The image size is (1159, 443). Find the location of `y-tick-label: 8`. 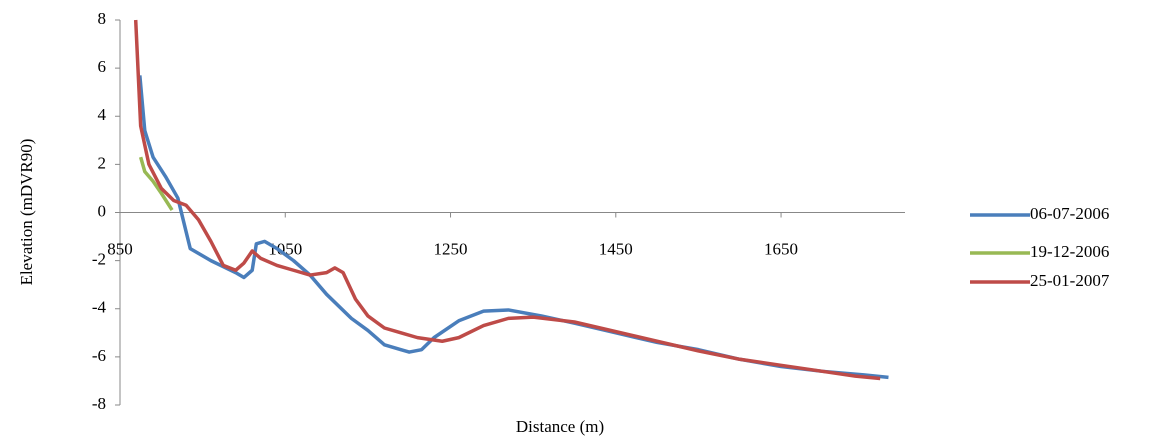

y-tick-label: 8 is located at coordinates (102, 18).